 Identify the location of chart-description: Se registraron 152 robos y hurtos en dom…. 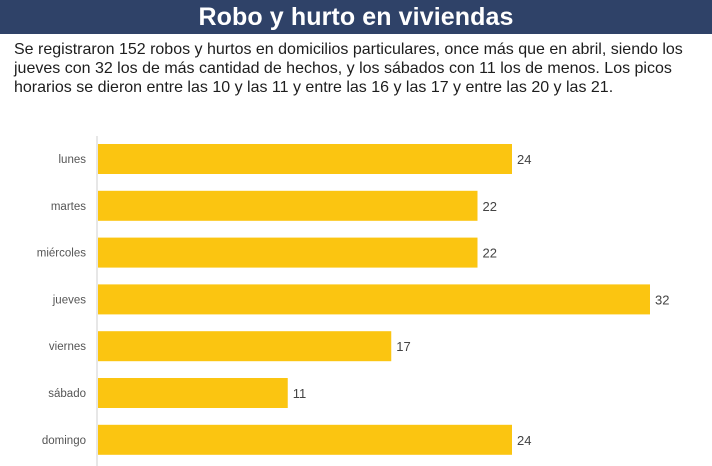
(348, 68).